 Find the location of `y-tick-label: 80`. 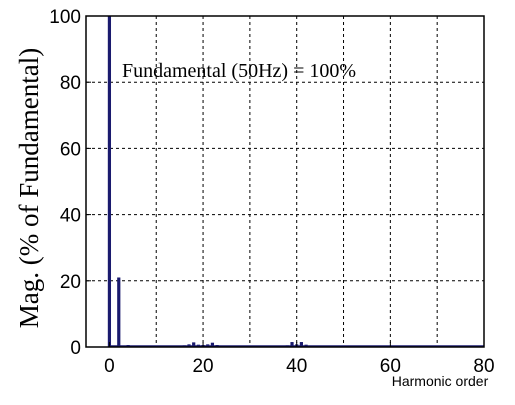

y-tick-label: 80 is located at coordinates (70, 83).